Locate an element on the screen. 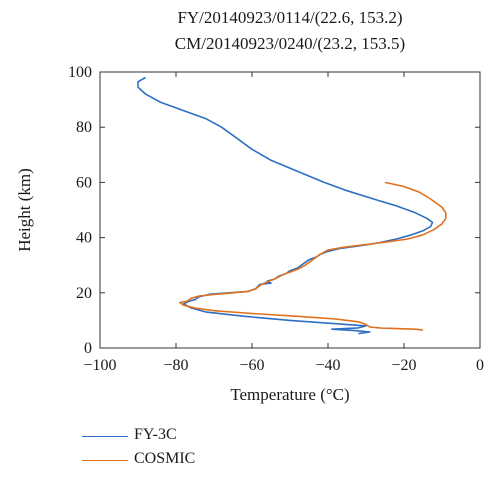 This screenshot has height=486, width=500. y-tick-label: 60 is located at coordinates (84, 182).